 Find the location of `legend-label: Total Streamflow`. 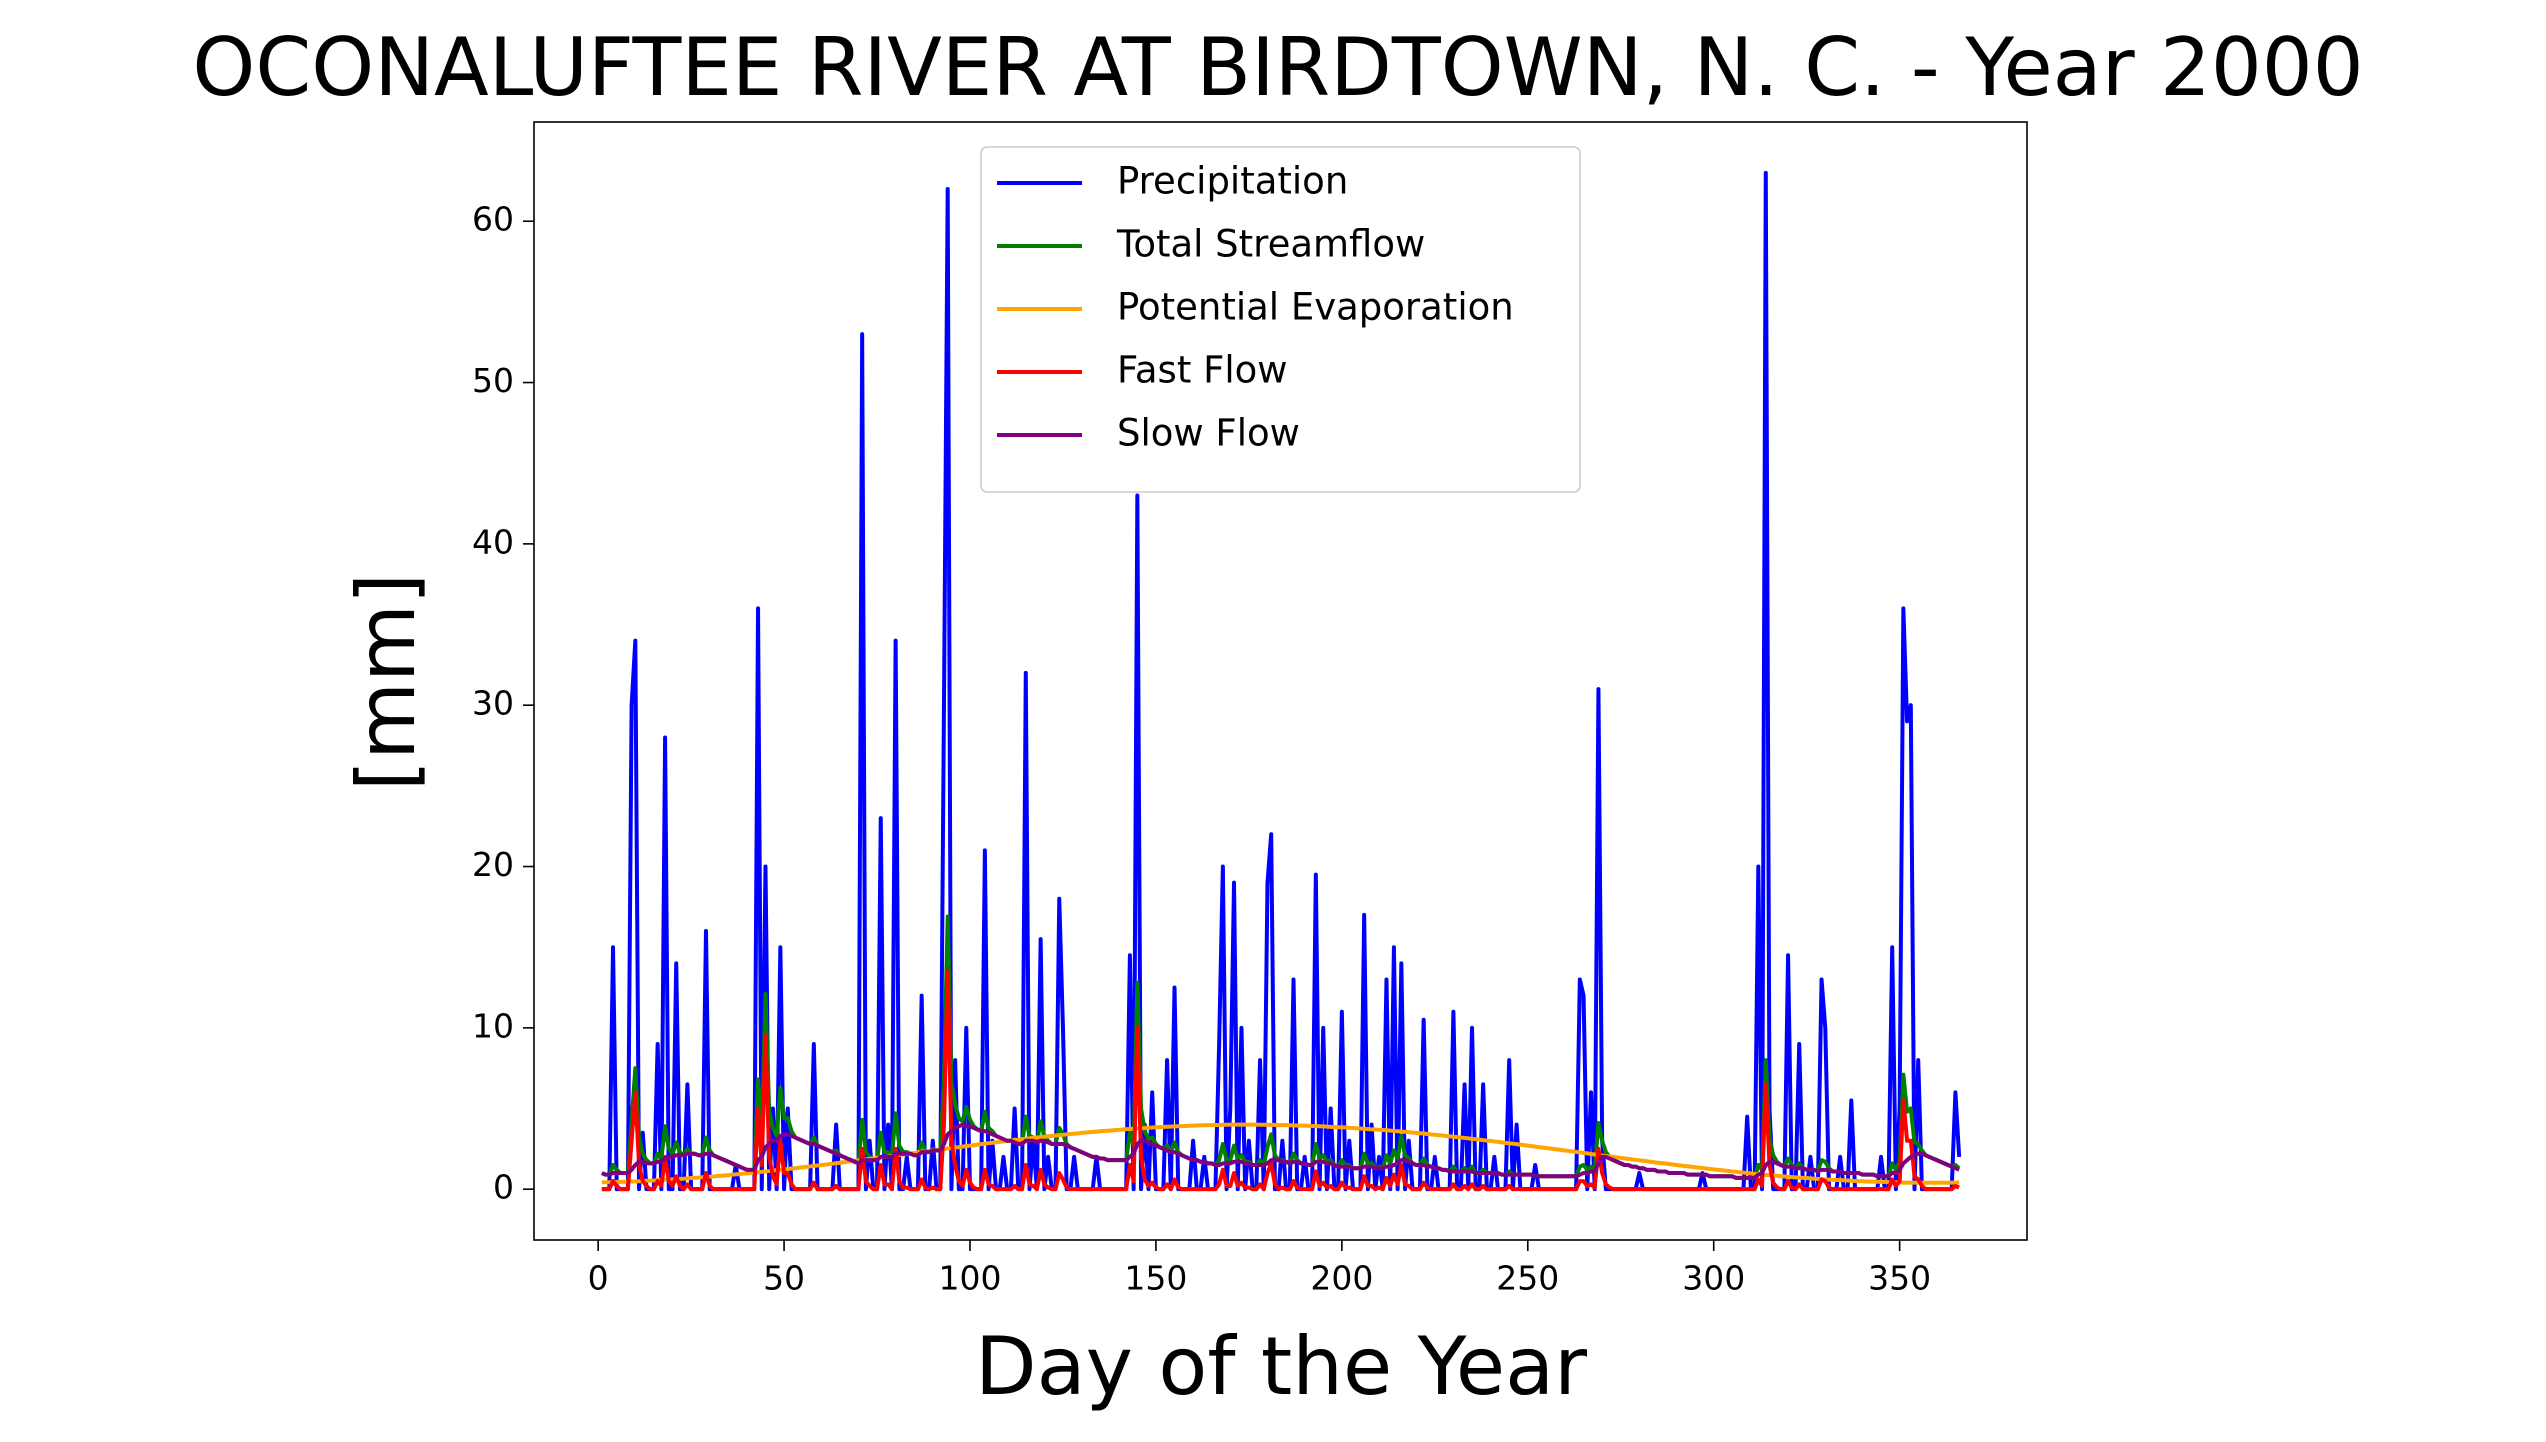

legend-label: Total Streamflow is located at coordinates (1270, 244).